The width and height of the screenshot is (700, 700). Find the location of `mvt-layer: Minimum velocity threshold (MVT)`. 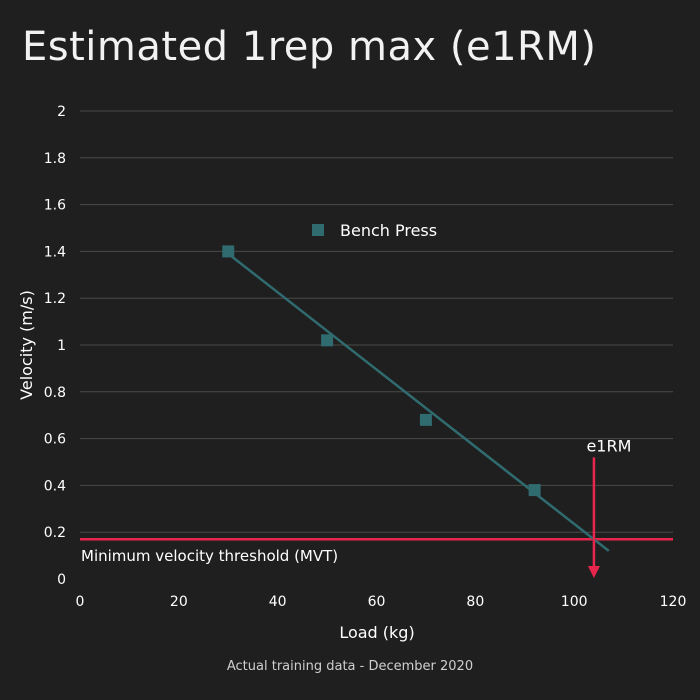

mvt-layer: Minimum velocity threshold (MVT) is located at coordinates (376, 551).